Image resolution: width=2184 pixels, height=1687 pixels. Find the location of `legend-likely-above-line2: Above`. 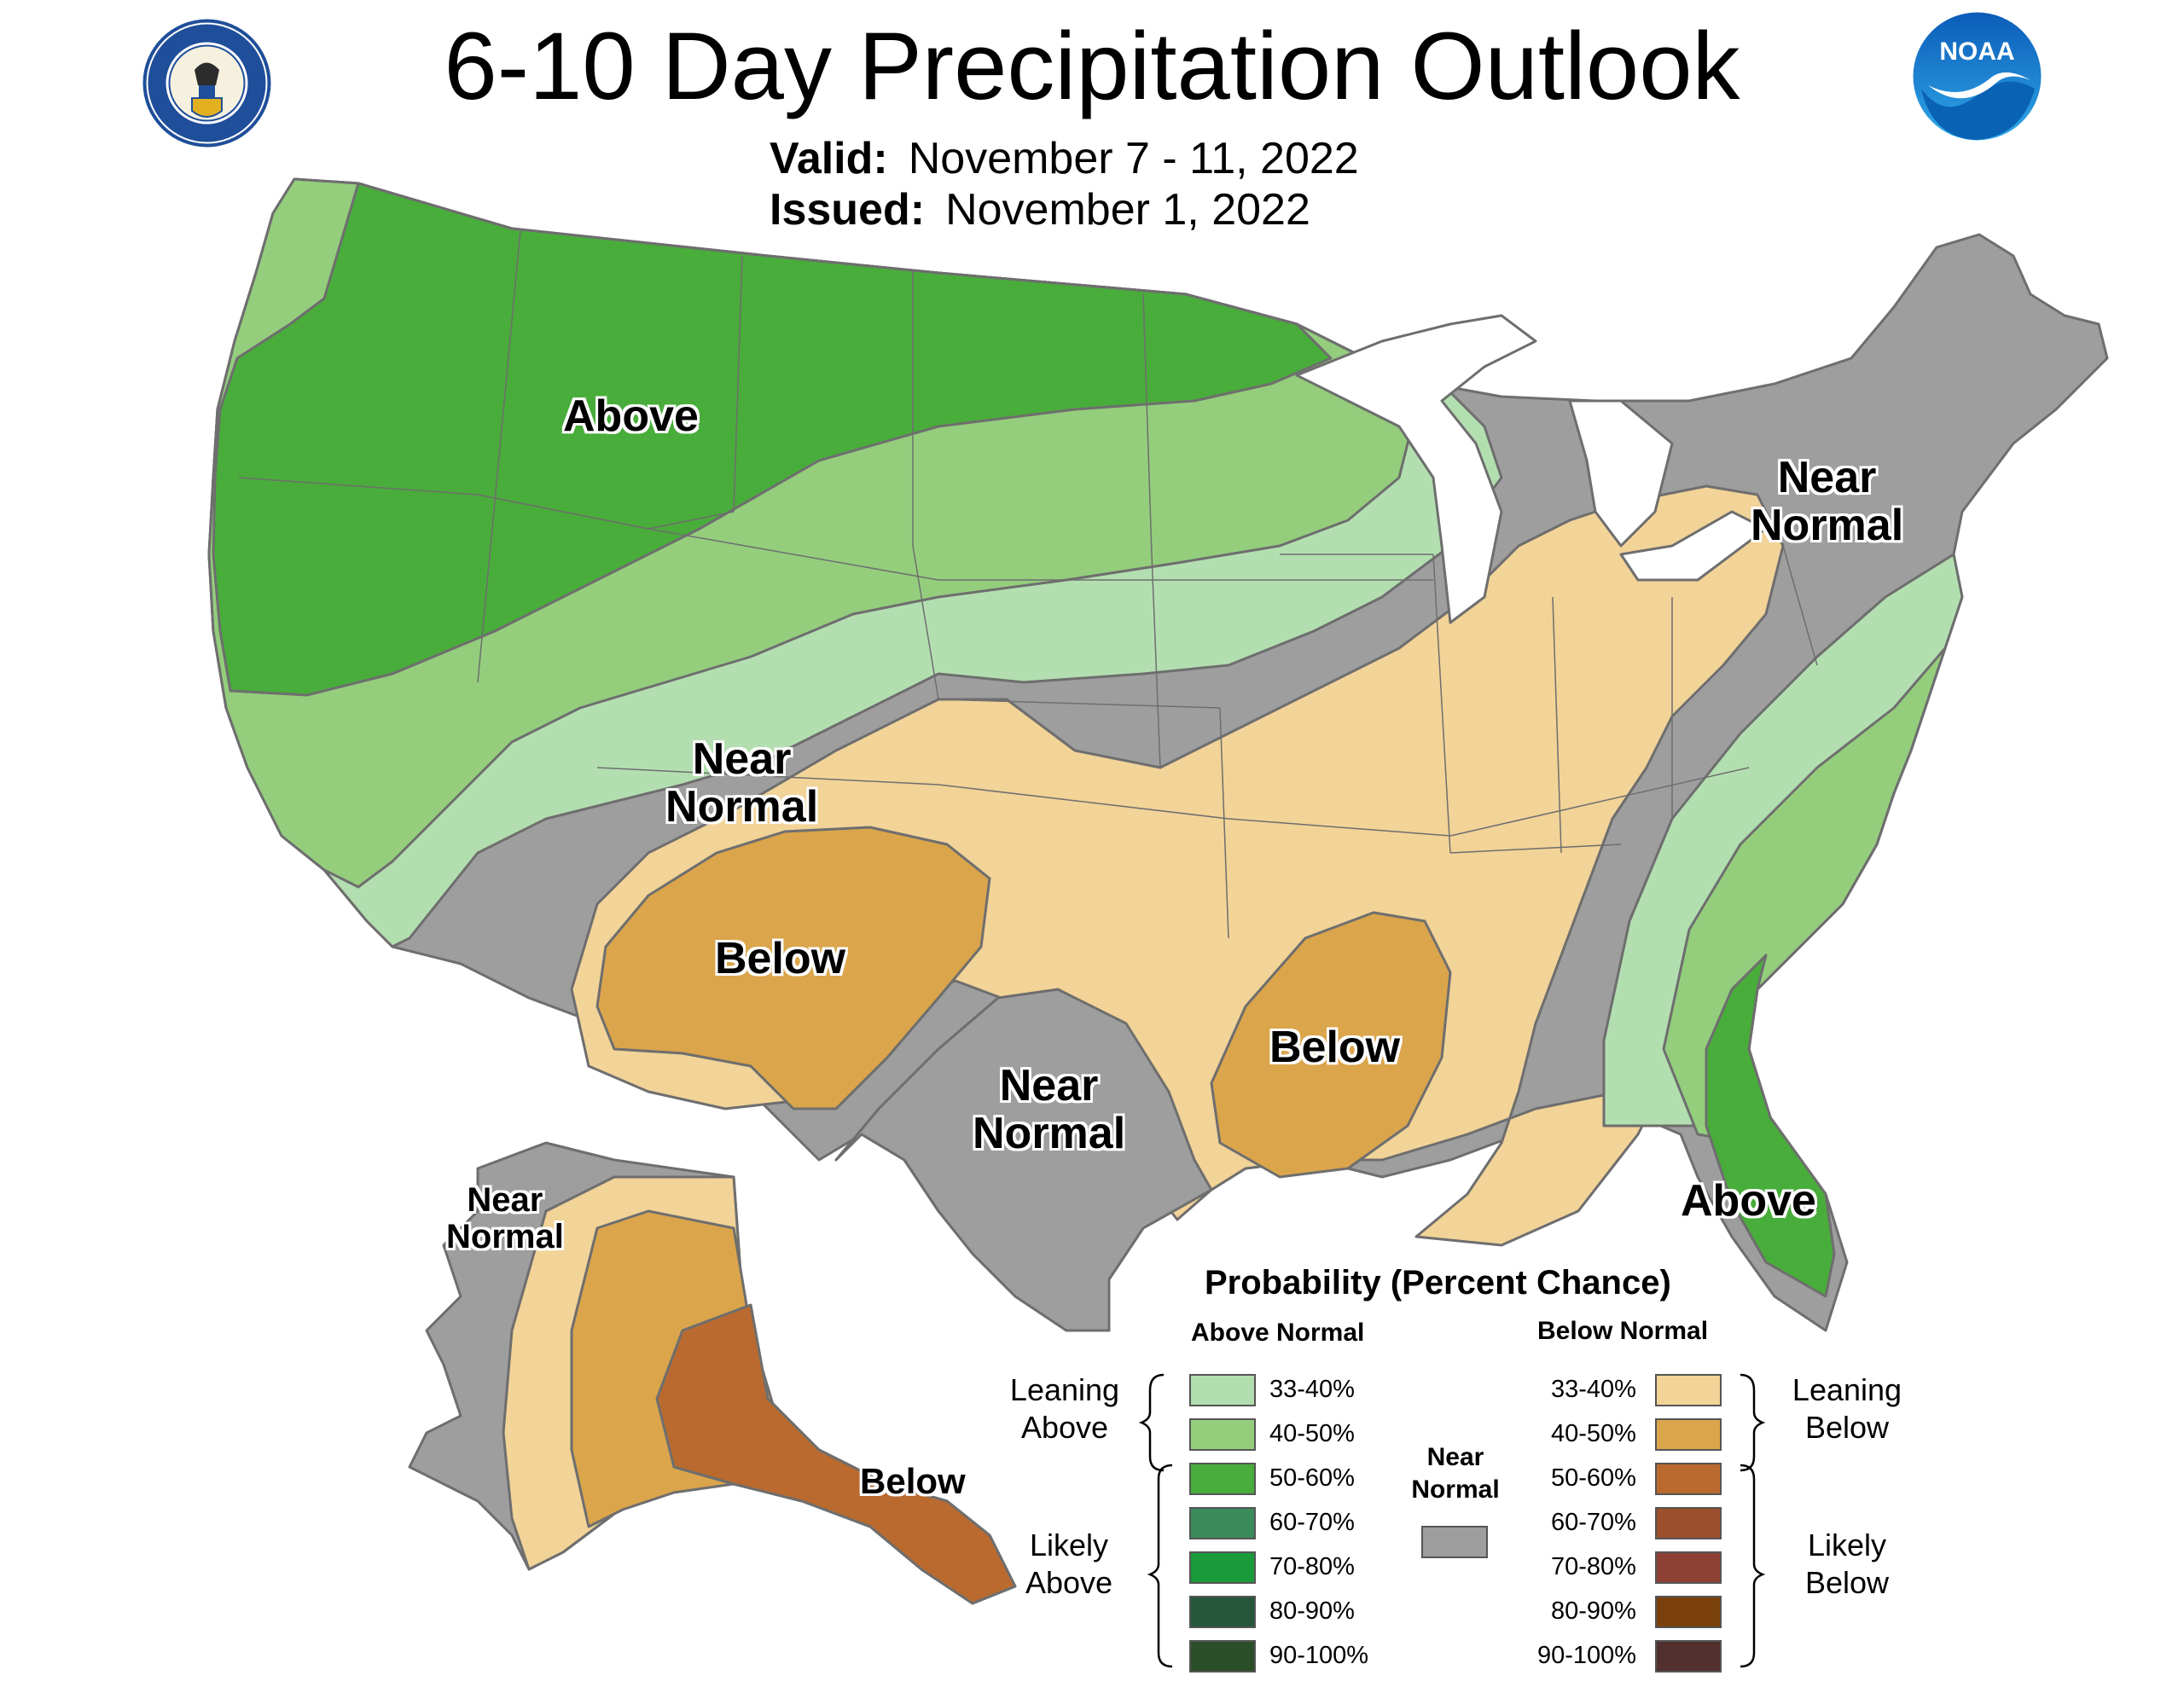

legend-likely-above-line2: Above is located at coordinates (1069, 1583).